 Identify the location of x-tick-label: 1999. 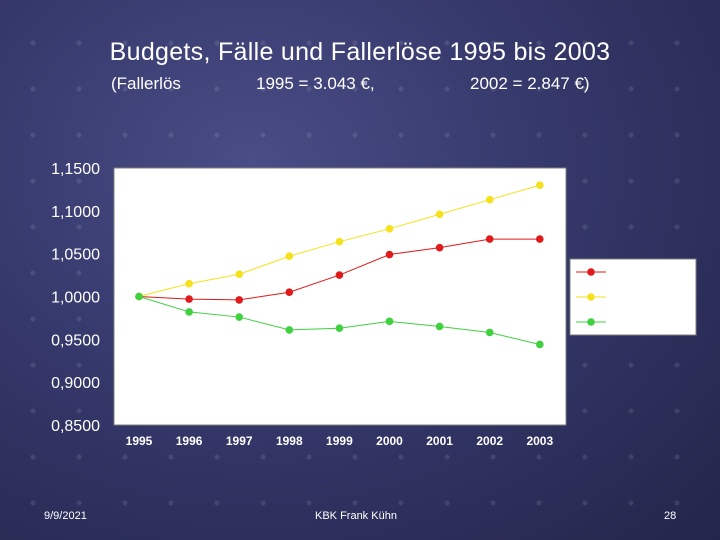
(339, 441).